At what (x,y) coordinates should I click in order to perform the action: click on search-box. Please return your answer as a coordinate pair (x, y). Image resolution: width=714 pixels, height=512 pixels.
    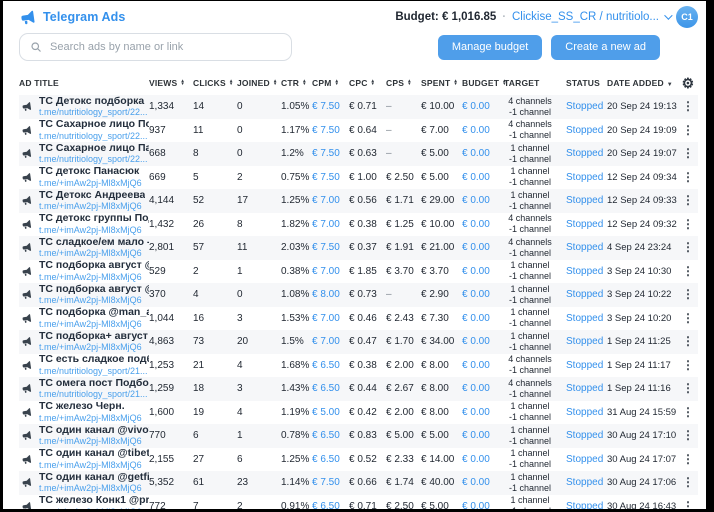
    Looking at the image, I should click on (155, 47).